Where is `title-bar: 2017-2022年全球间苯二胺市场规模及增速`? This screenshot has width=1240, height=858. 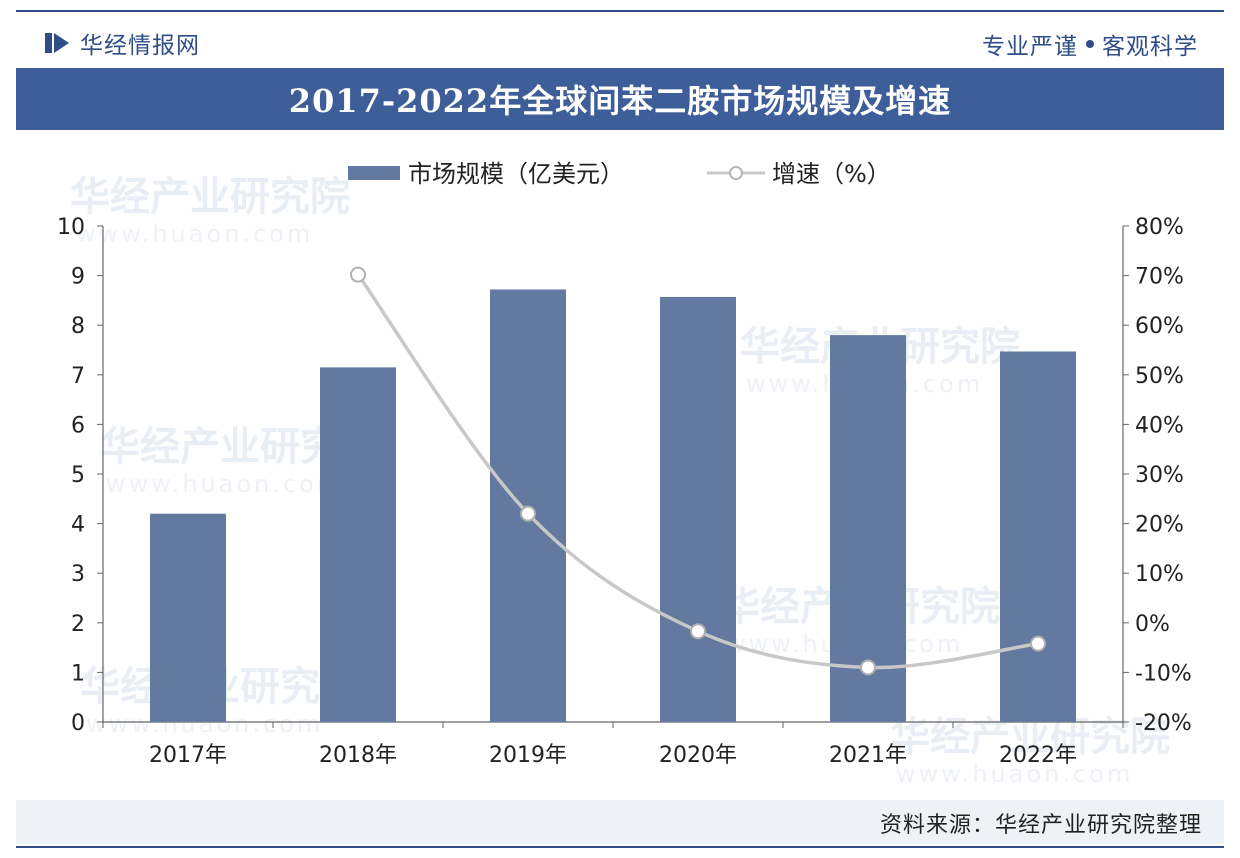 title-bar: 2017-2022年全球间苯二胺市场规模及增速 is located at coordinates (620, 99).